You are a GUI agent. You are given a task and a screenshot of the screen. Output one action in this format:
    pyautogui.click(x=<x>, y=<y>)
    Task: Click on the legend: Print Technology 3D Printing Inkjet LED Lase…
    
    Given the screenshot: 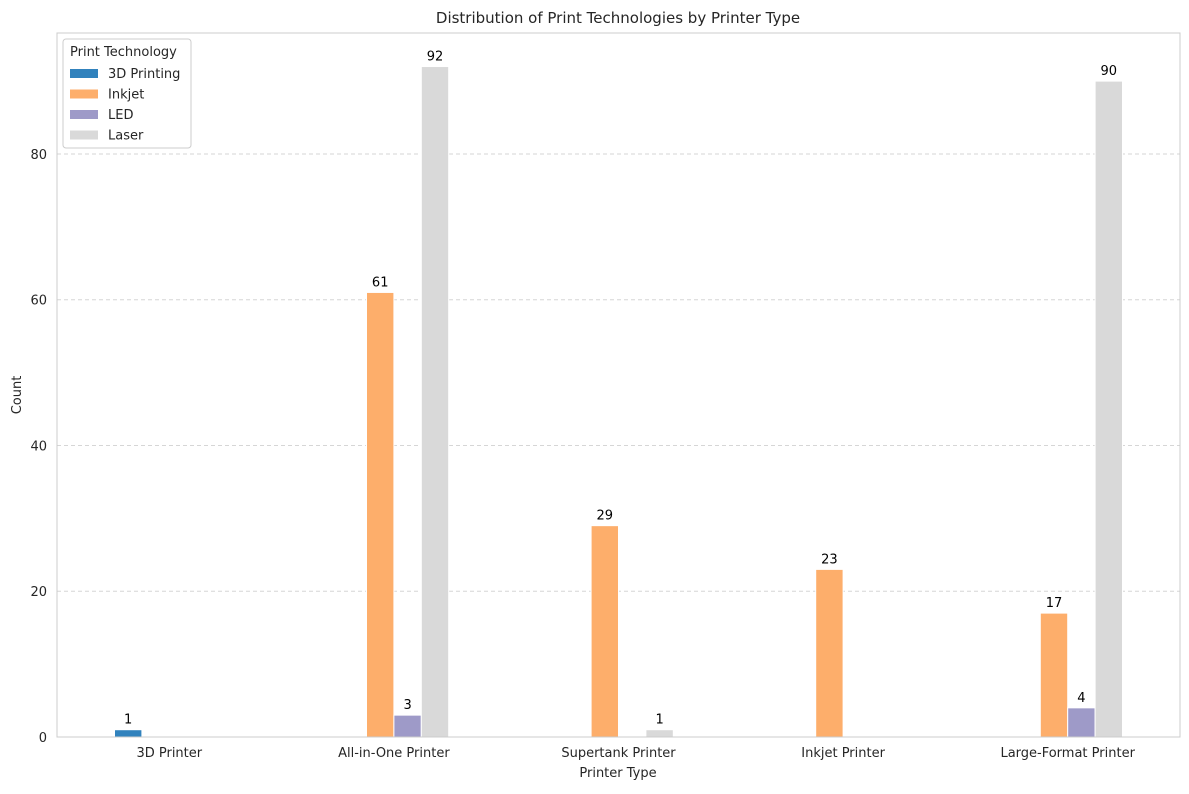 What is the action you would take?
    pyautogui.click(x=127, y=93)
    